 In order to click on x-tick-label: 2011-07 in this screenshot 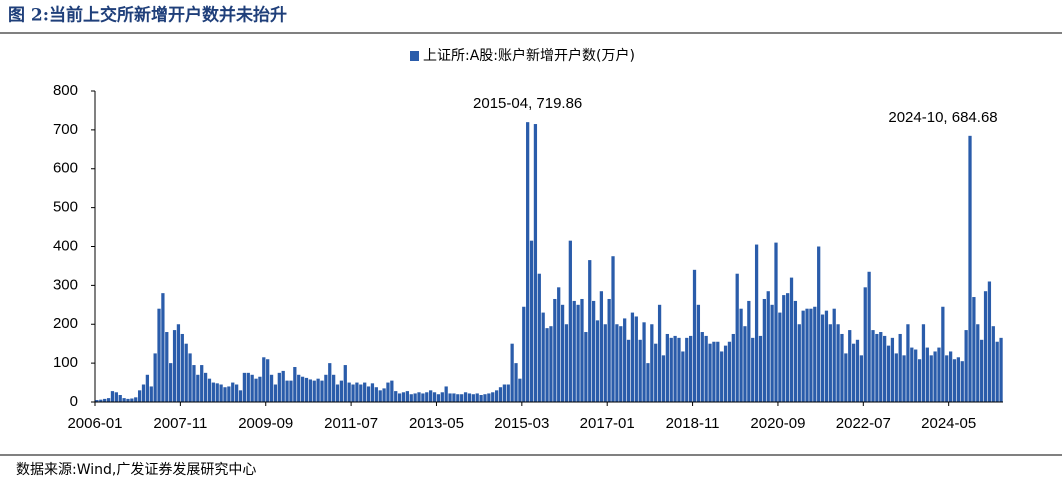, I will do `click(351, 423)`.